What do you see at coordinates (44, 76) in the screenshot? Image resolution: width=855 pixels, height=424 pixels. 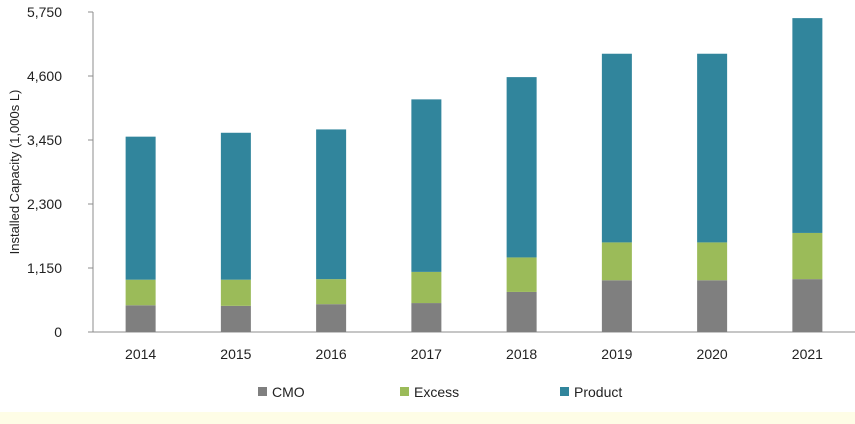 I see `y-tick-label: 4,600` at bounding box center [44, 76].